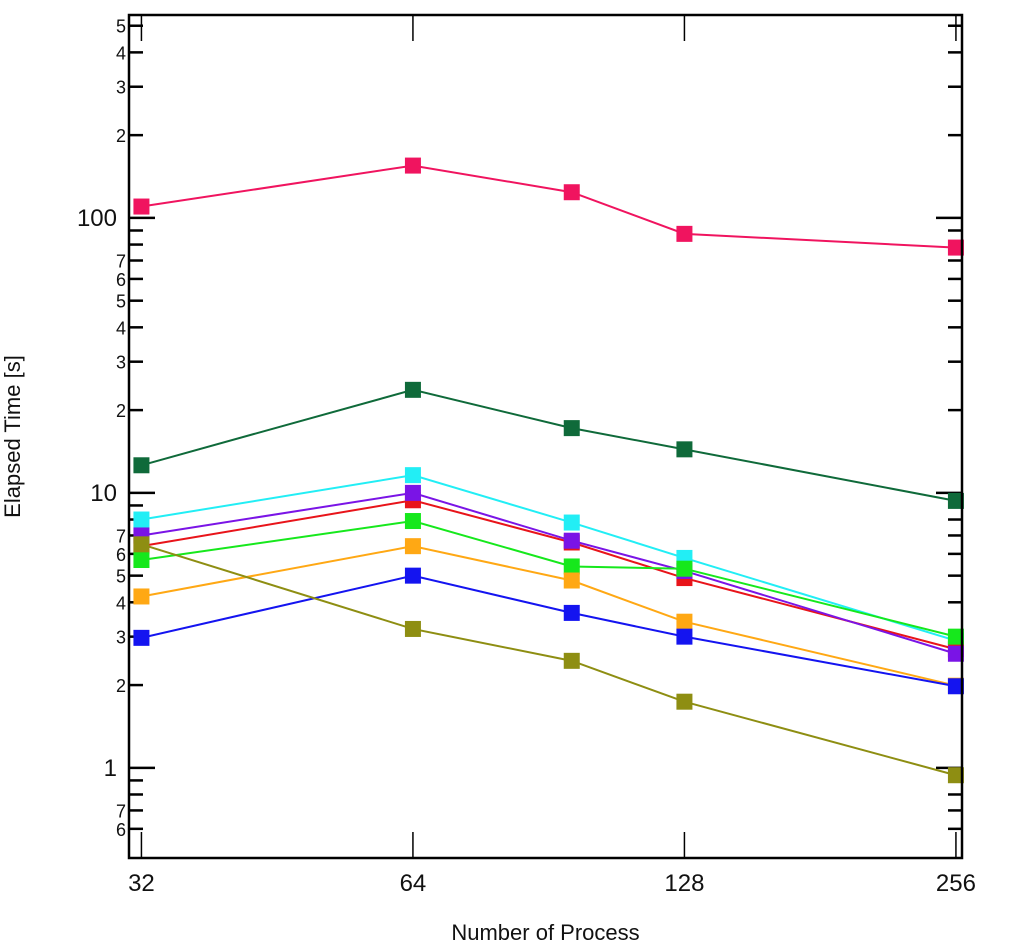 The height and width of the screenshot is (947, 1024). What do you see at coordinates (141, 883) in the screenshot?
I see `x-tick-label: 32` at bounding box center [141, 883].